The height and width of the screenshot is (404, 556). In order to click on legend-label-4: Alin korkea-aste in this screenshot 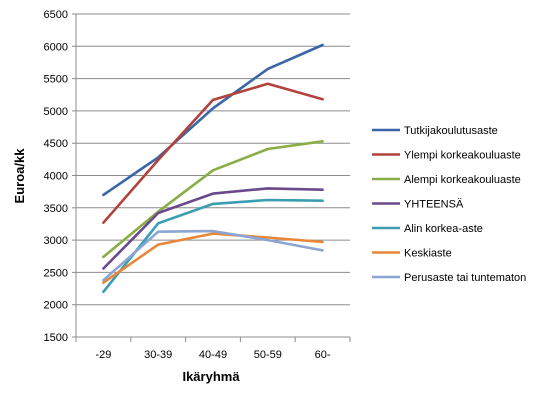, I will do `click(443, 229)`.